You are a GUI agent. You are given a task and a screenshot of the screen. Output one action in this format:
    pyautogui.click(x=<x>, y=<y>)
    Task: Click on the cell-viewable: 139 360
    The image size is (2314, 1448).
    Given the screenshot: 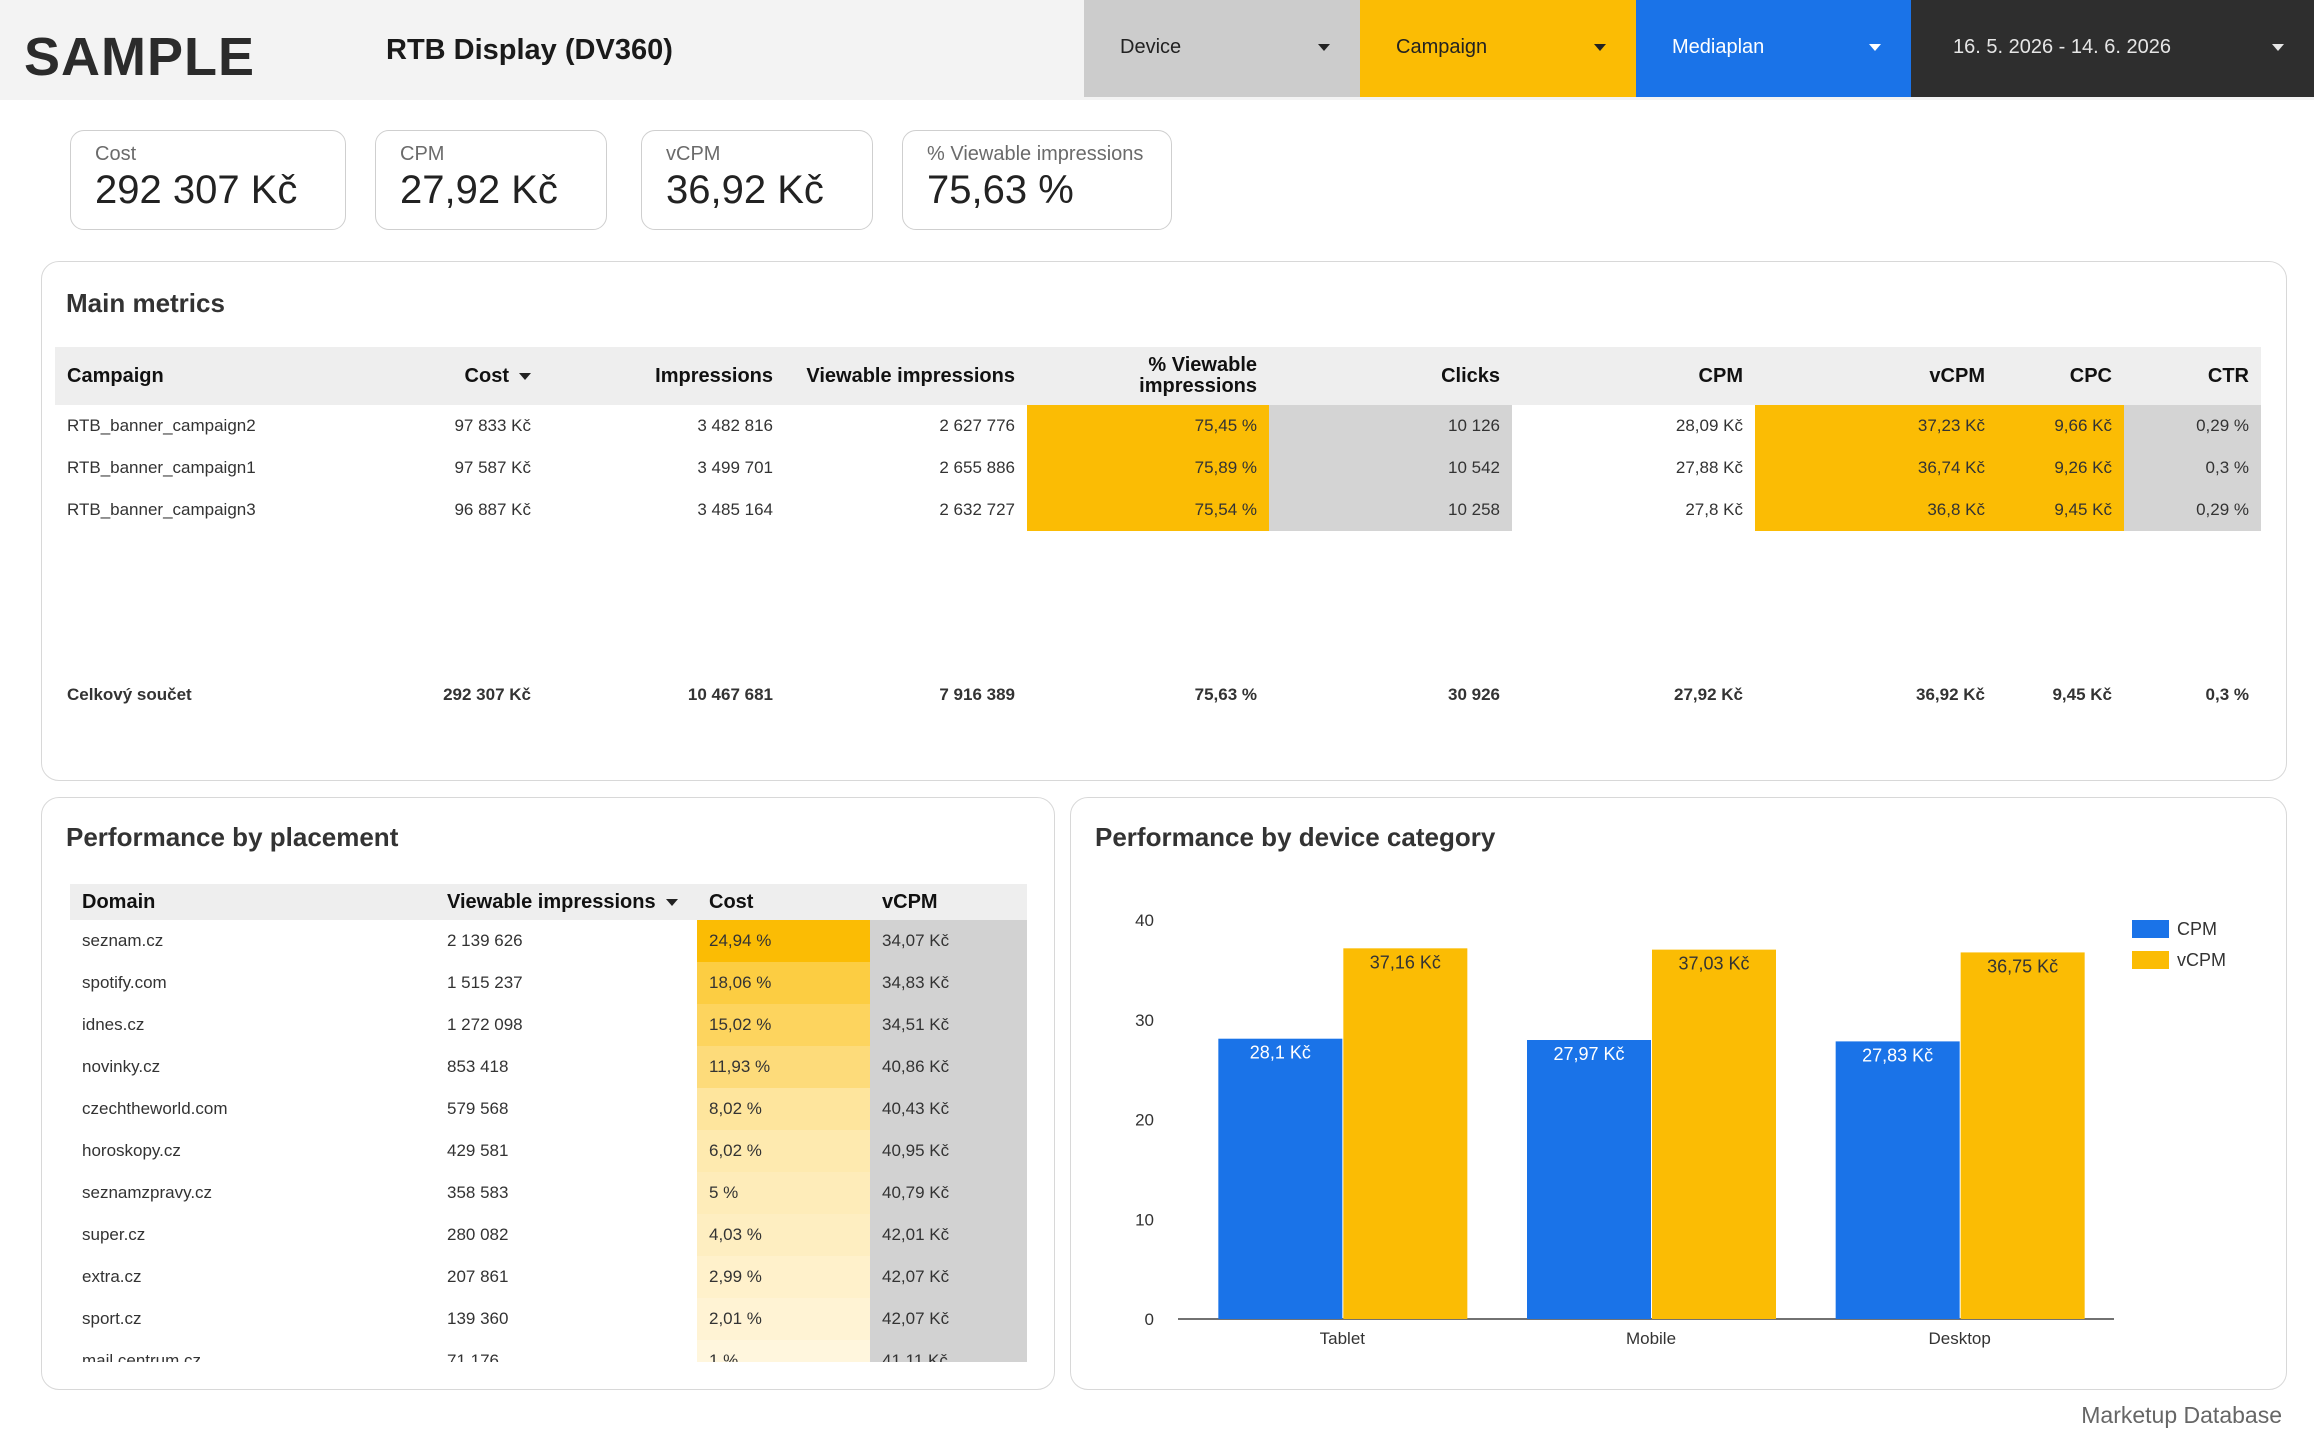 What is the action you would take?
    pyautogui.click(x=478, y=1318)
    